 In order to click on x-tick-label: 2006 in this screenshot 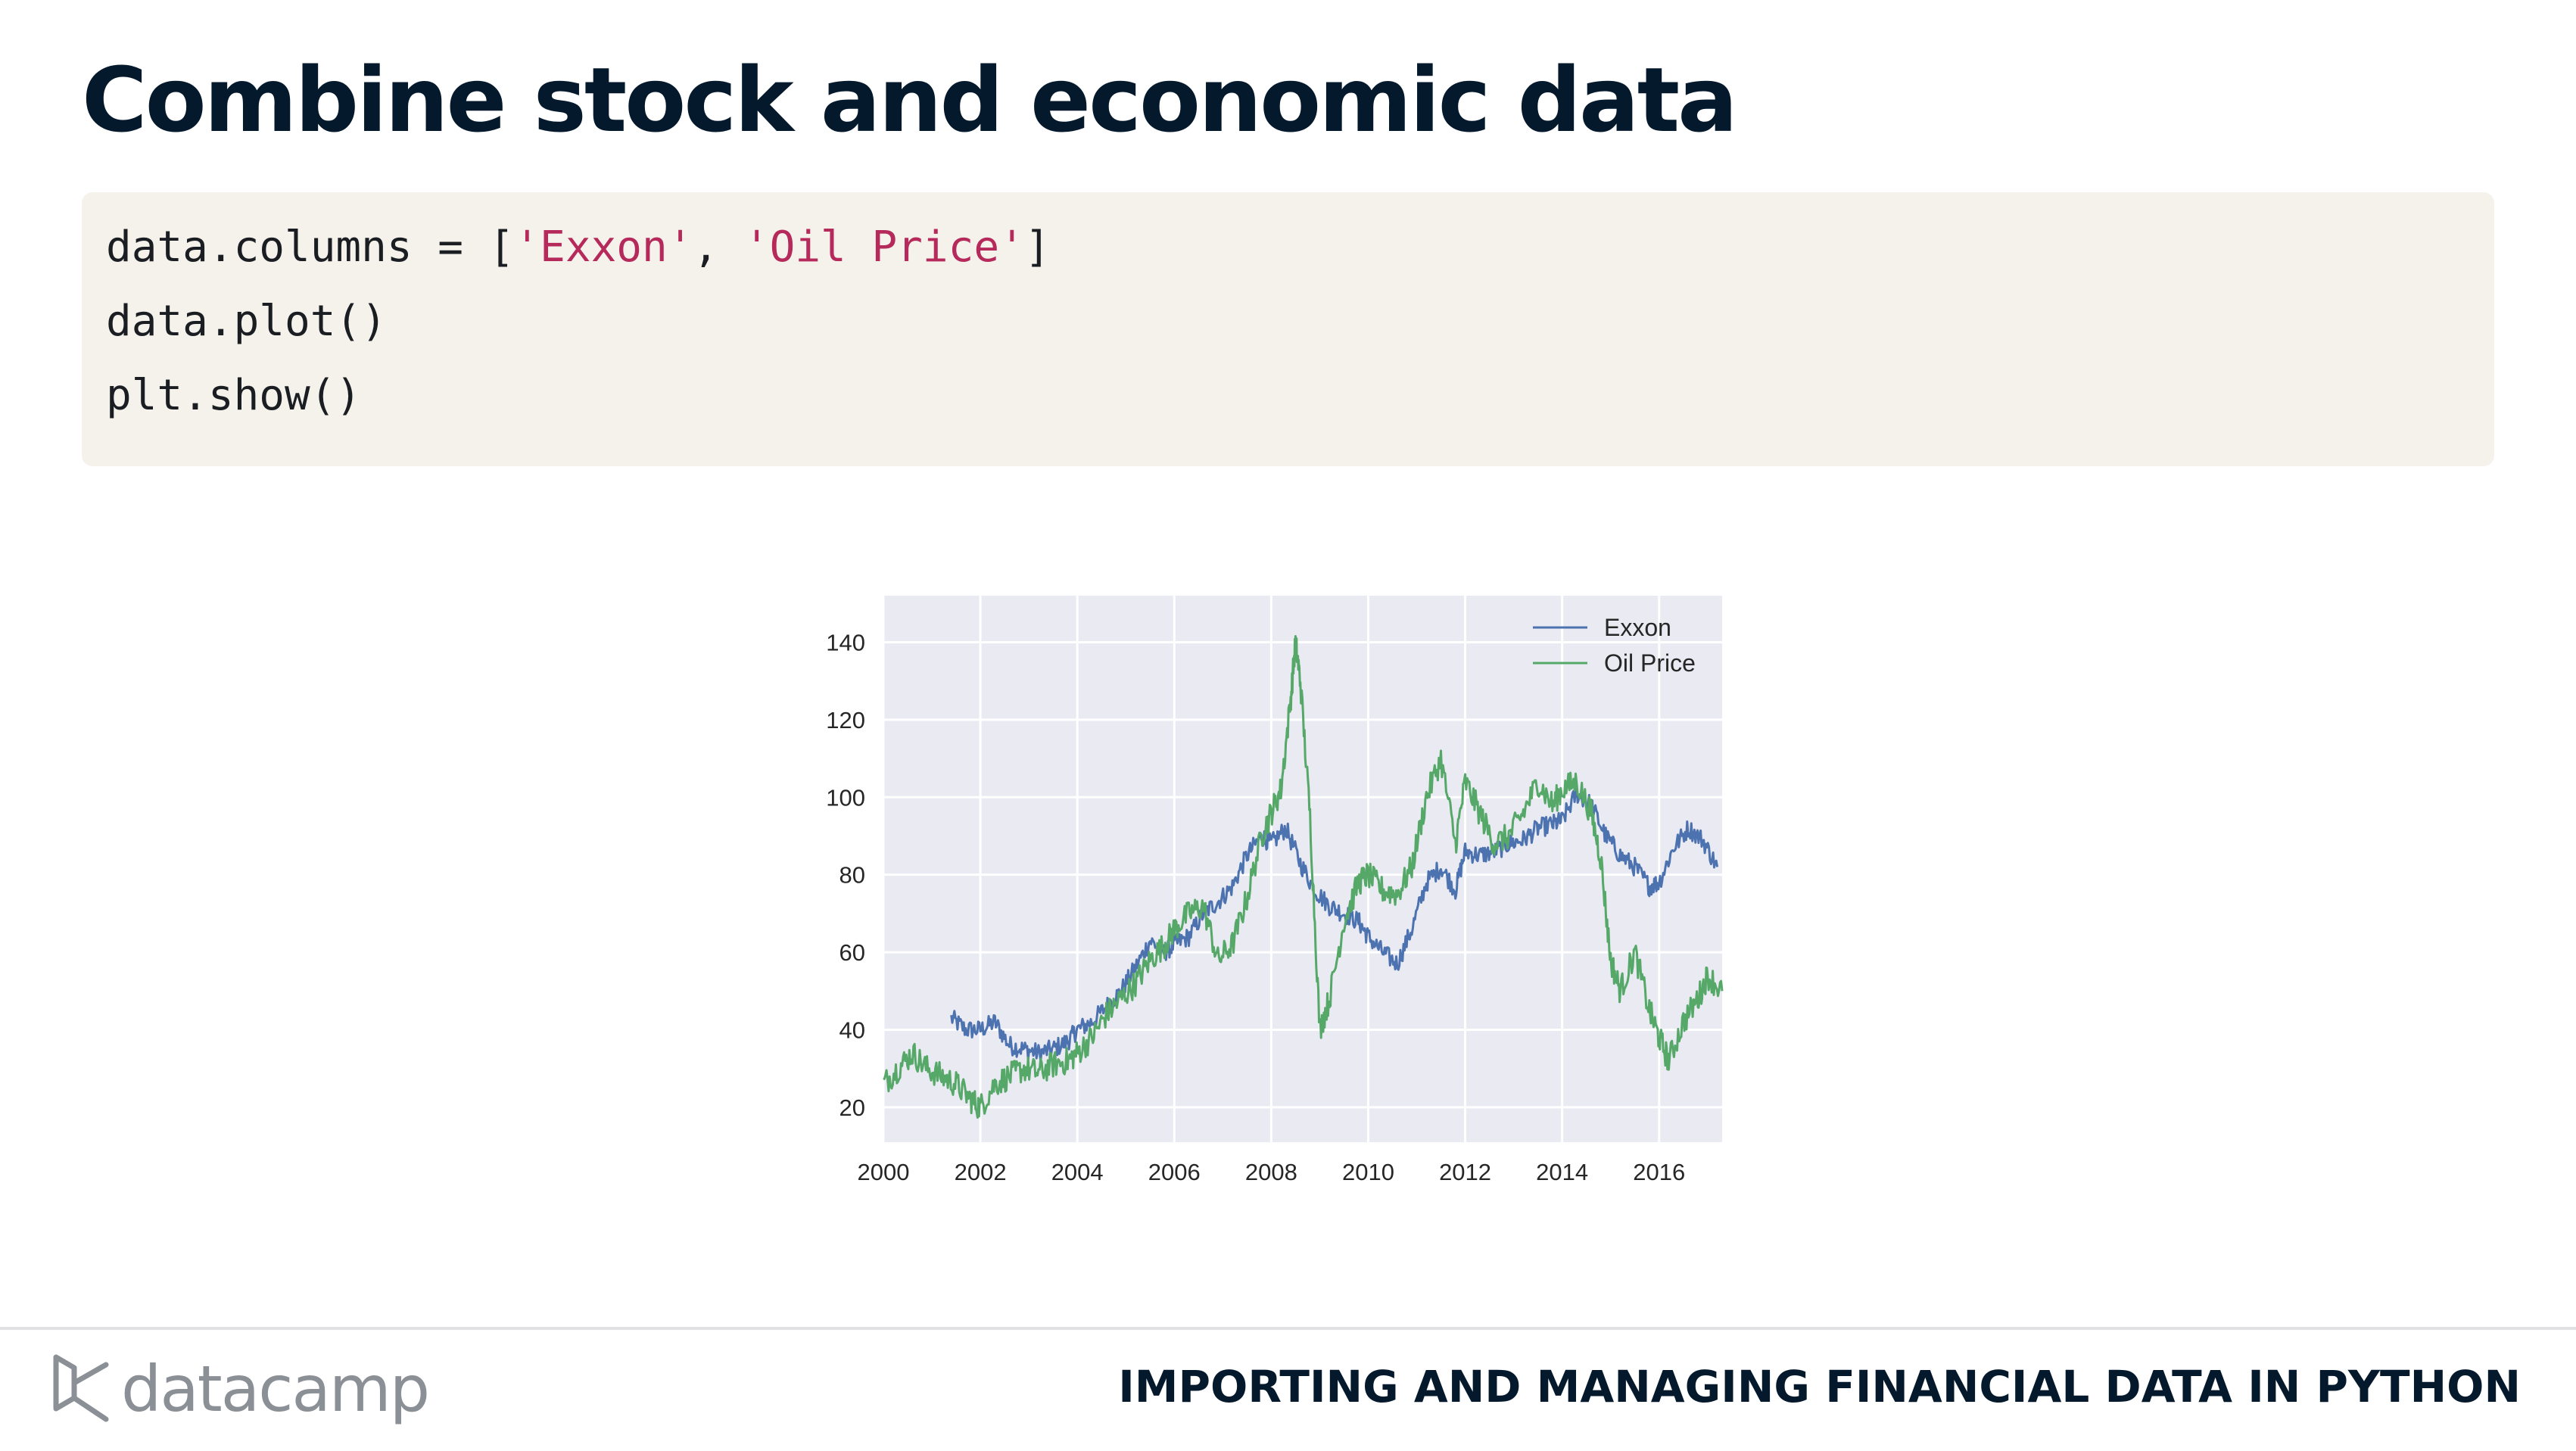, I will do `click(1174, 1172)`.